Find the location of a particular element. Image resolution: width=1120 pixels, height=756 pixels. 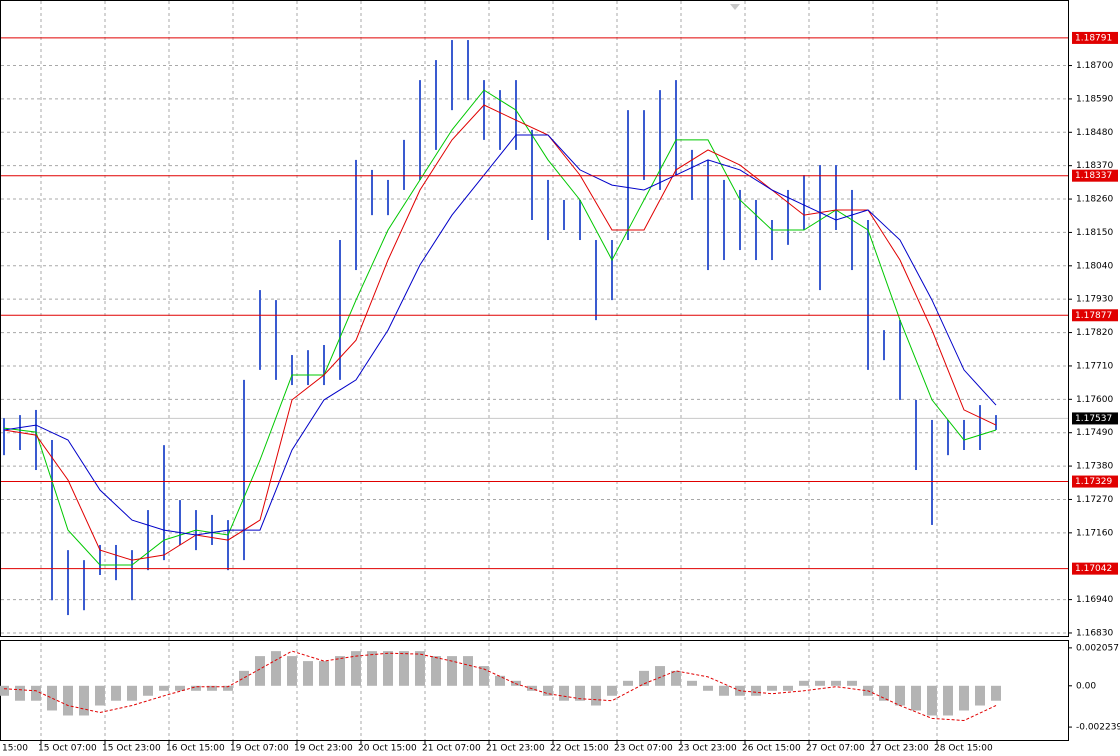

y-tick-label: 1.17380 is located at coordinates (1094, 467).